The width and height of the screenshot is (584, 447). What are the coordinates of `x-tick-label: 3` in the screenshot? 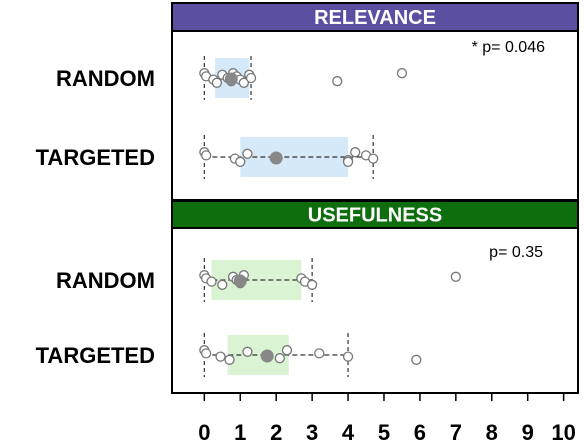 It's located at (312, 432).